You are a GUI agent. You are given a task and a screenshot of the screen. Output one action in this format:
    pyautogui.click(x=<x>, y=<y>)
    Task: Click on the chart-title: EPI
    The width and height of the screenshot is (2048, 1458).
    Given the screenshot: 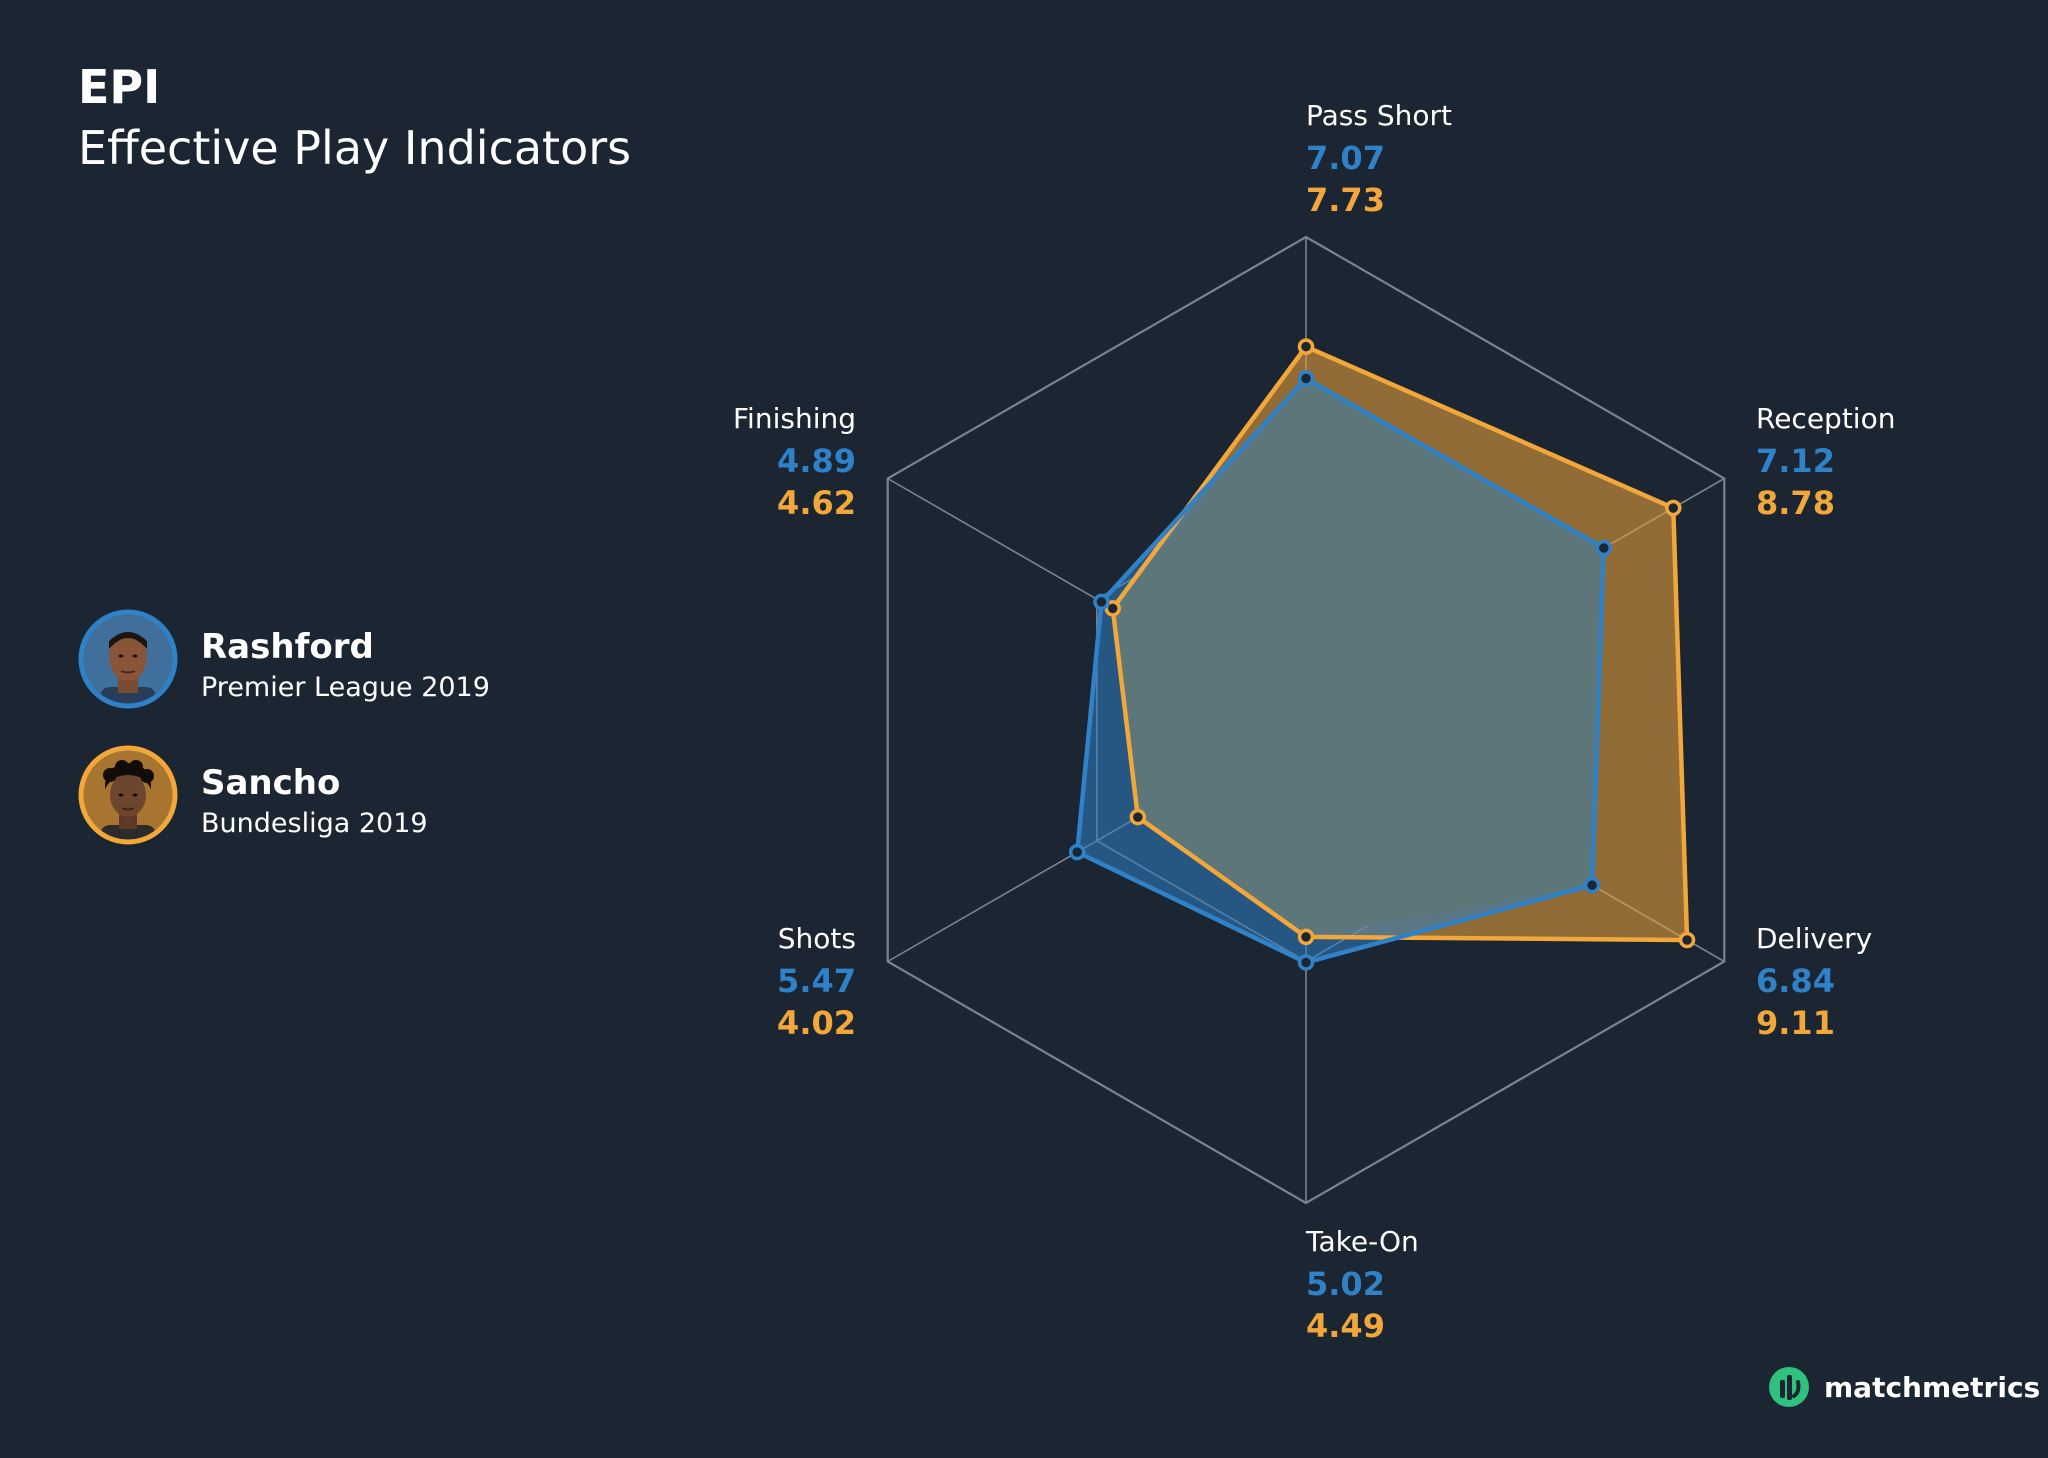 What is the action you would take?
    pyautogui.click(x=119, y=87)
    